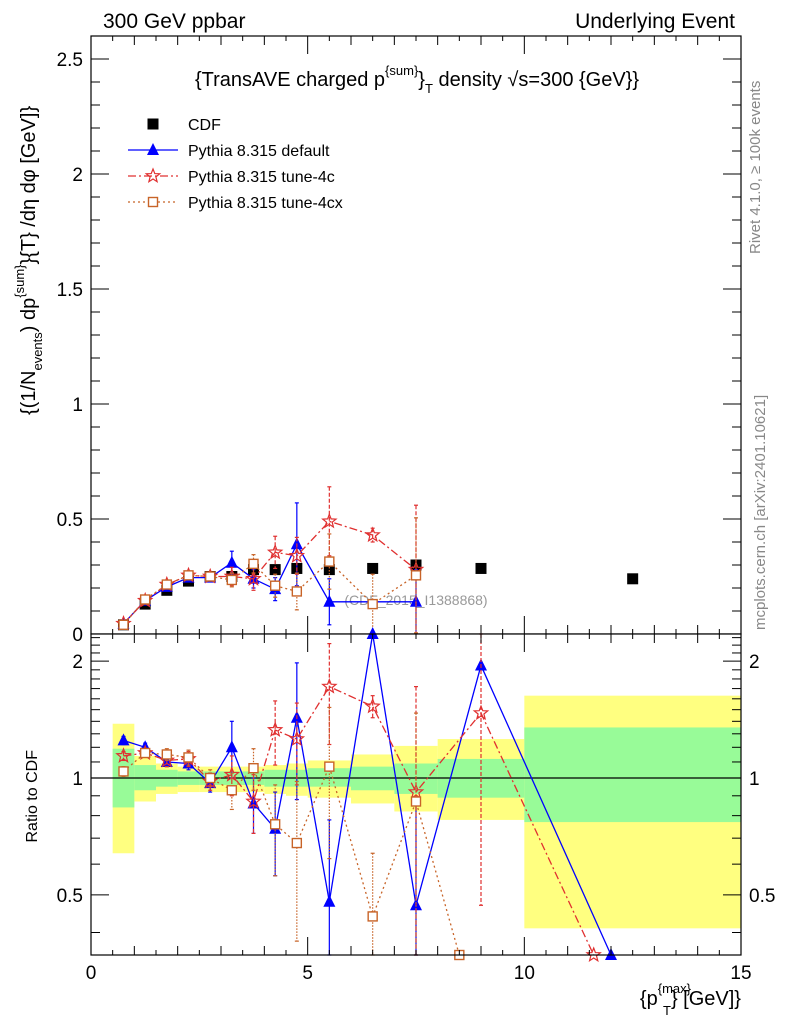 The height and width of the screenshot is (1024, 786). What do you see at coordinates (649, 999) in the screenshot?
I see `x-label-part: {p` at bounding box center [649, 999].